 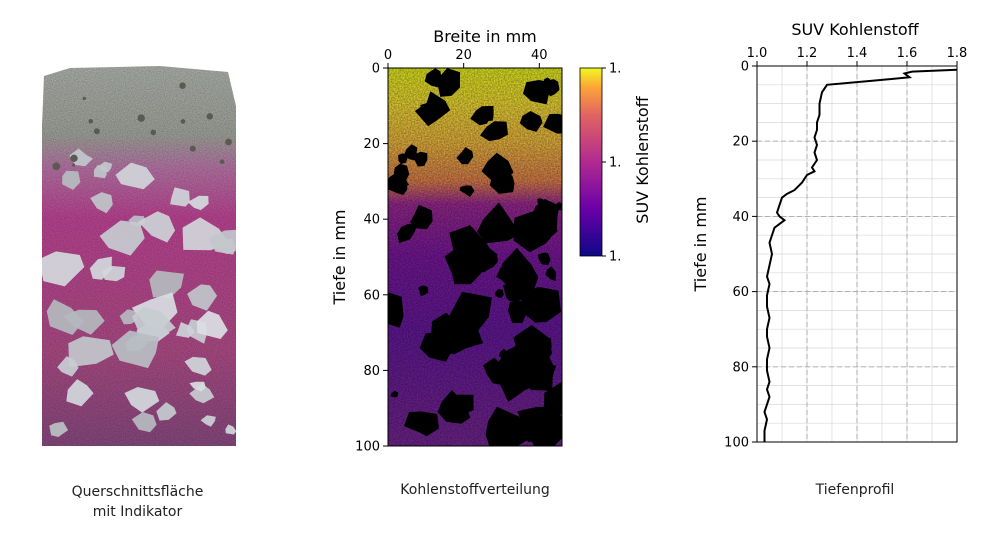 What do you see at coordinates (463, 55) in the screenshot?
I see `x-tick-label: 20` at bounding box center [463, 55].